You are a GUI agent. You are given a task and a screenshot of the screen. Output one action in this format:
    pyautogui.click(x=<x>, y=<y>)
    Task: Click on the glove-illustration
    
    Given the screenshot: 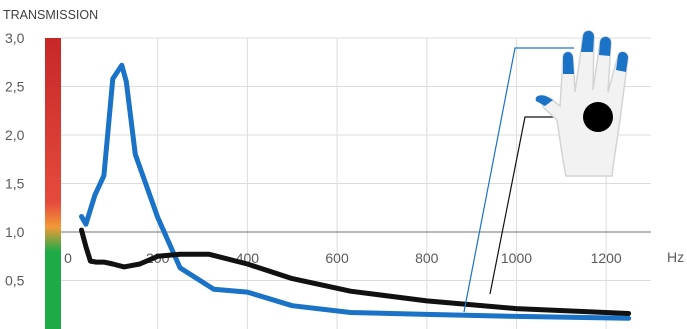 What is the action you would take?
    pyautogui.click(x=582, y=103)
    